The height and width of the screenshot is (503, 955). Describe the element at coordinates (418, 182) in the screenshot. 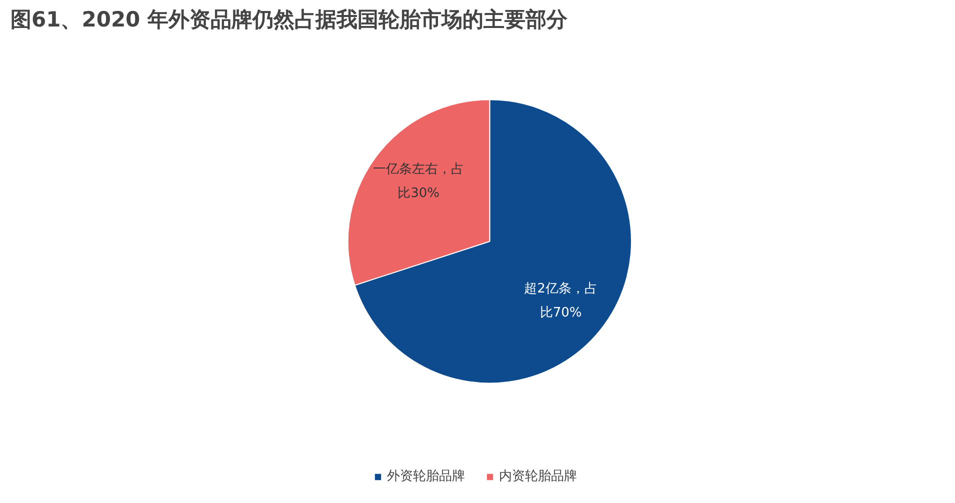

I see `data-label: 一亿条左右，占比30%` at that location.